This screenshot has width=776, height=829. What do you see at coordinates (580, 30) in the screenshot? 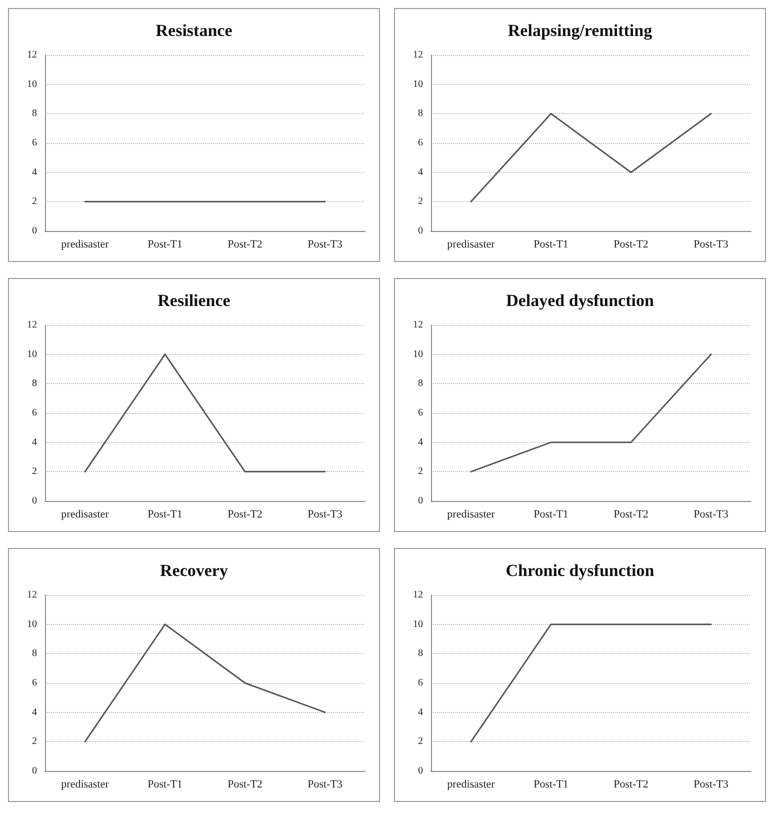
I see `chart-title: Relapsing/remitting` at bounding box center [580, 30].